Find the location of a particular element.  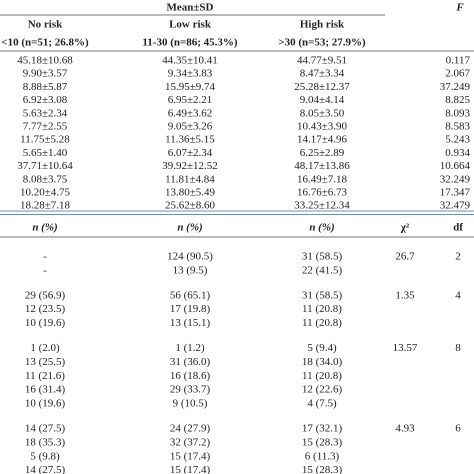

cell: 5.65±1.40 is located at coordinates (45, 153).